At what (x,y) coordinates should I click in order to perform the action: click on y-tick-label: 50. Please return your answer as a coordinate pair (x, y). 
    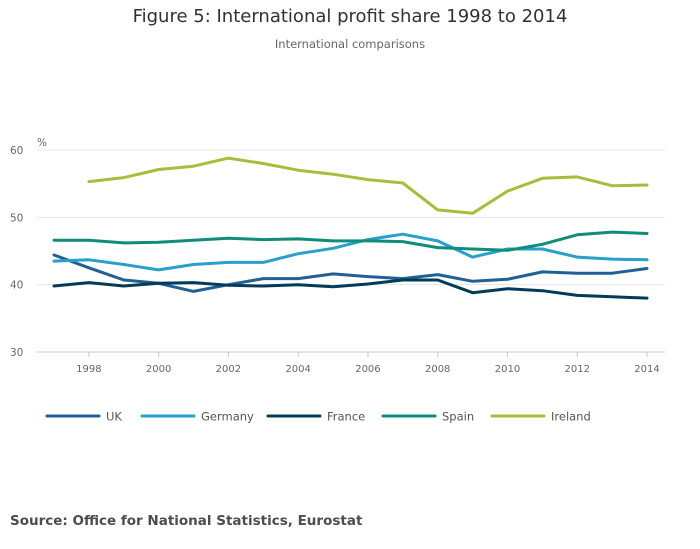
    Looking at the image, I should click on (16, 218).